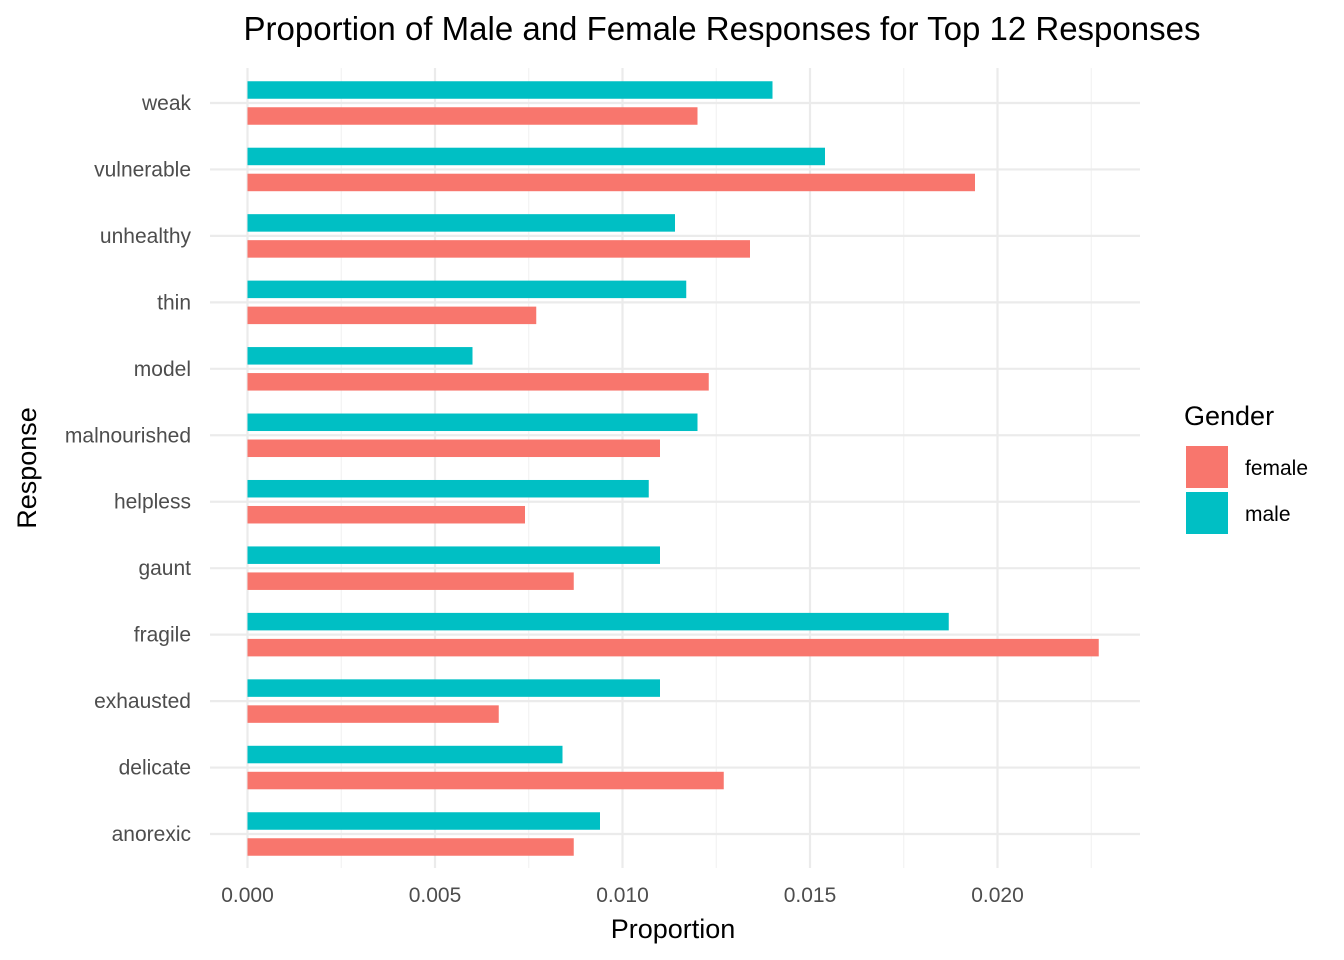  I want to click on y-tick-label-gaunt: gaunt, so click(164, 568).